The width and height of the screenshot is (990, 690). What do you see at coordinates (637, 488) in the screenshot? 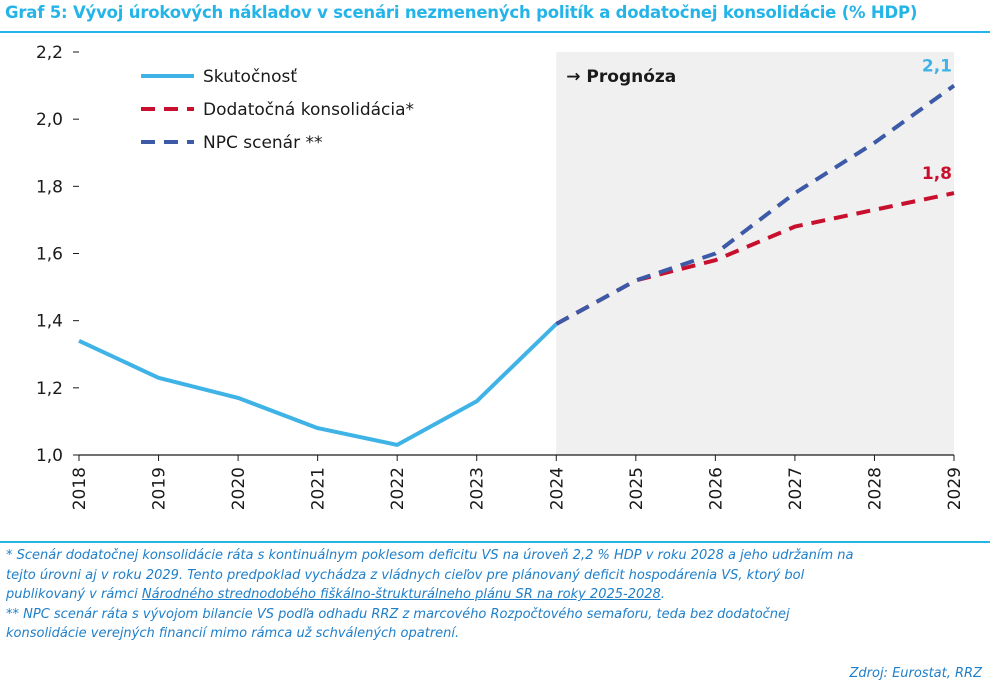
I see `x-tick-label: 2025` at bounding box center [637, 488].